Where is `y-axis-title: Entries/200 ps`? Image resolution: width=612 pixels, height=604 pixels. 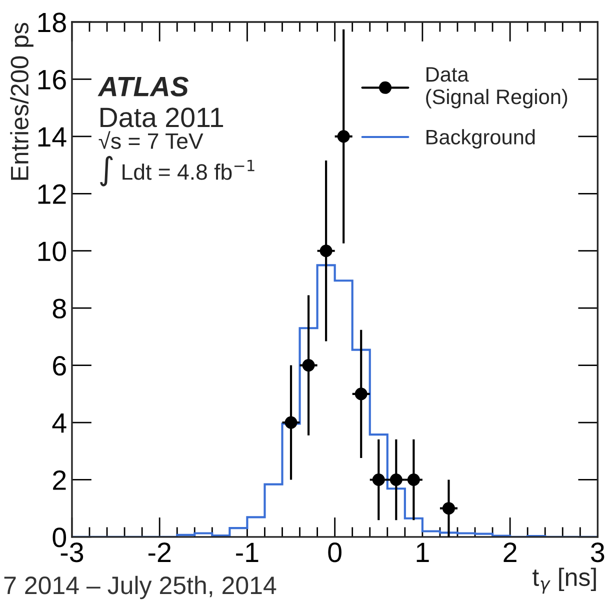
y-axis-title: Entries/200 ps is located at coordinates (22, 101).